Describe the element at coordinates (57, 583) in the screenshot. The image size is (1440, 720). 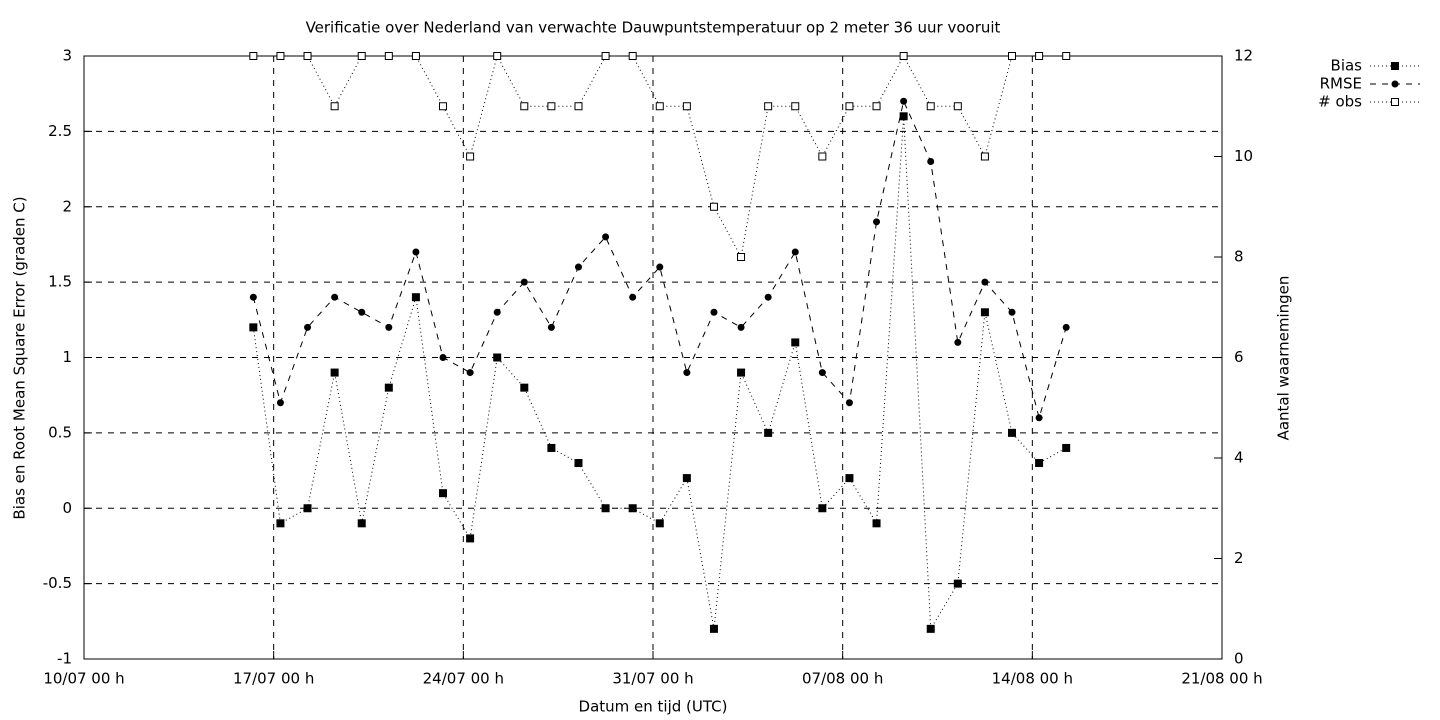
I see `y-tick-label: -0.5` at that location.